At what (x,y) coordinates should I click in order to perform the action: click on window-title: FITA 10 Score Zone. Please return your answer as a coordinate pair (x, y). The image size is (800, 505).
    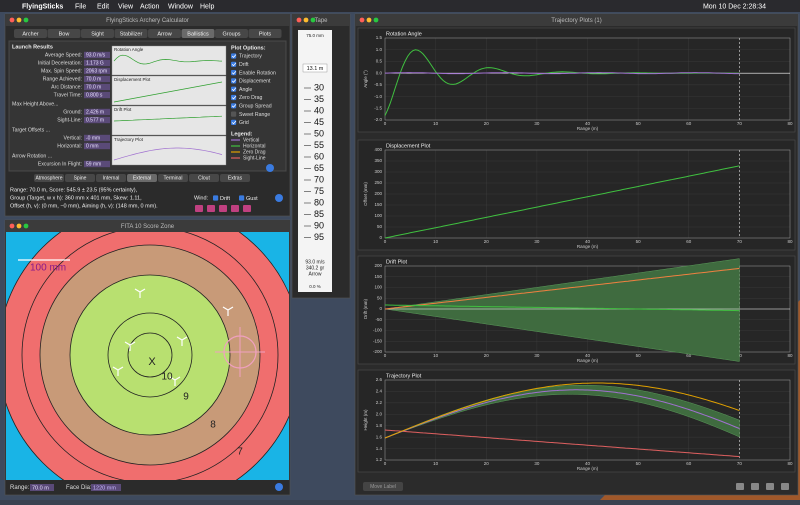
    Looking at the image, I should click on (148, 227).